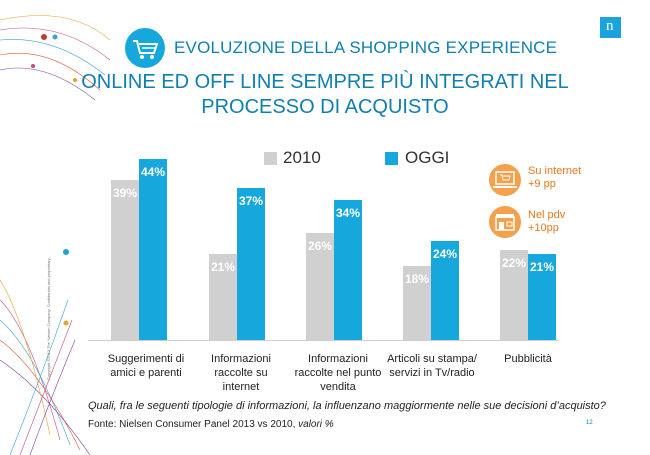  I want to click on data-label-2010-0: 39%, so click(125, 192).